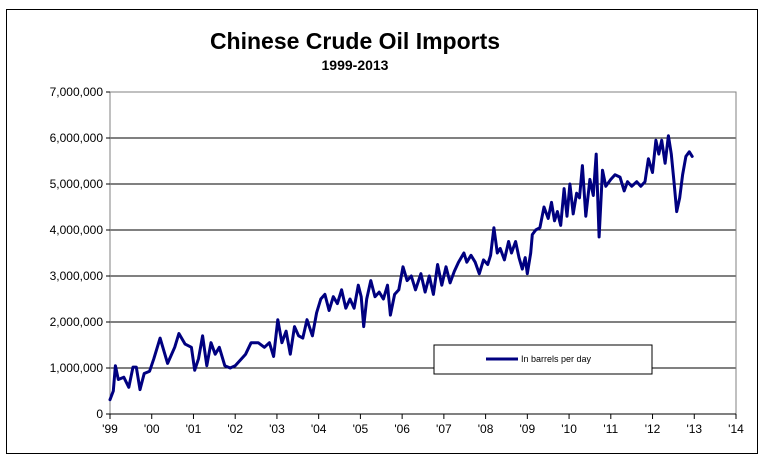 Image resolution: width=768 pixels, height=465 pixels. What do you see at coordinates (402, 429) in the screenshot?
I see `x-tick-label: '06` at bounding box center [402, 429].